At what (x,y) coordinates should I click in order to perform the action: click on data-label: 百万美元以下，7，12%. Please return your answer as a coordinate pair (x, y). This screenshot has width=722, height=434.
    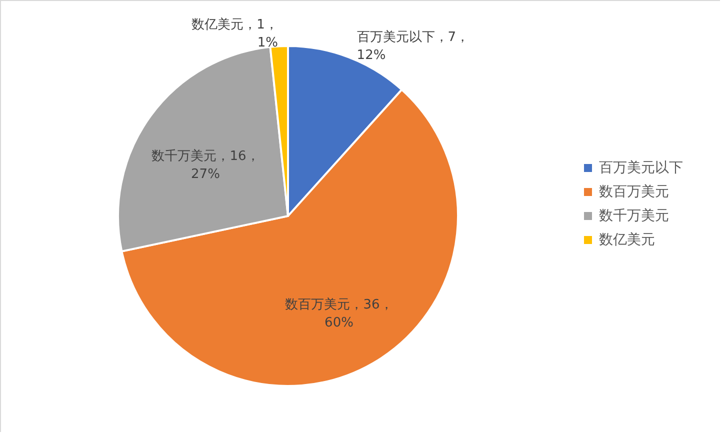
    Looking at the image, I should click on (413, 45).